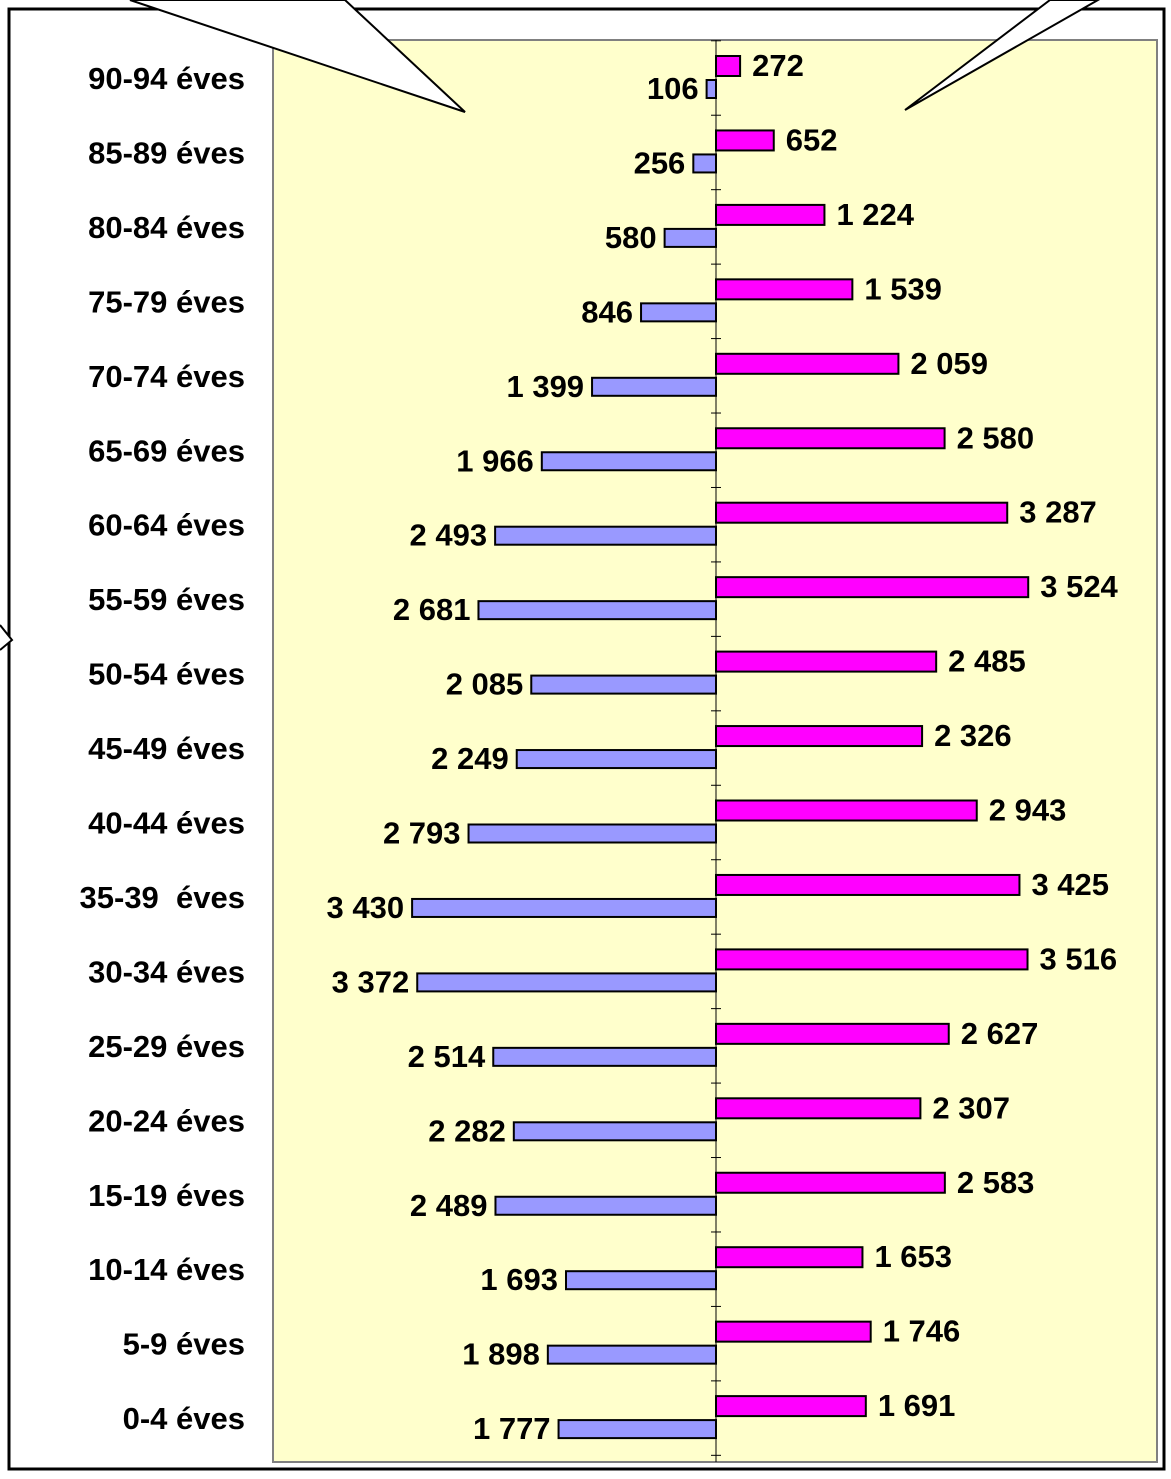  What do you see at coordinates (971, 1107) in the screenshot?
I see `value-label: 2 307` at bounding box center [971, 1107].